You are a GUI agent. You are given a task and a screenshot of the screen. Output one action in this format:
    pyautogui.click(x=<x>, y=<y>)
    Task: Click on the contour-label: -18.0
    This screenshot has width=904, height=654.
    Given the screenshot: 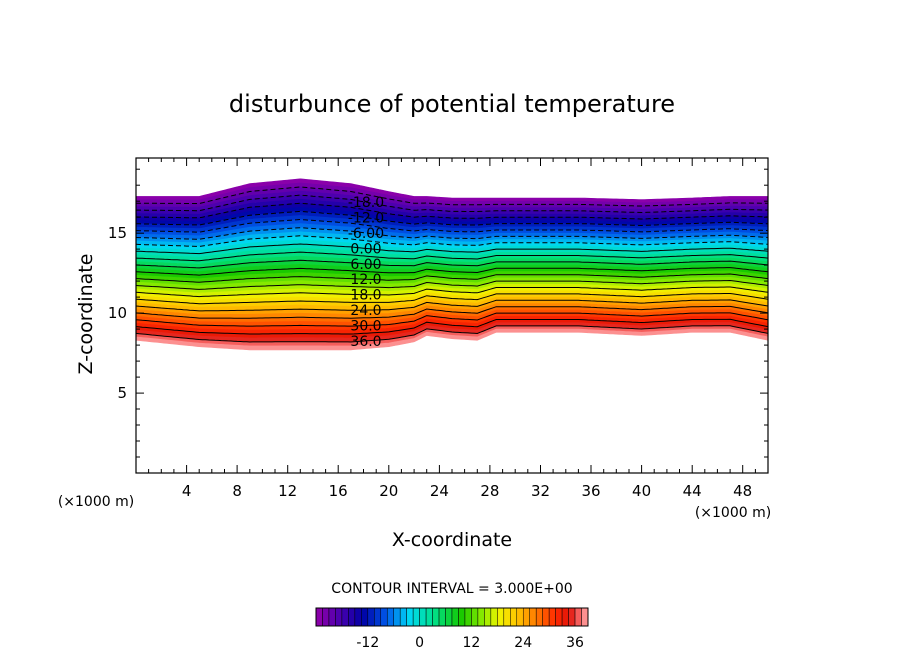 What is the action you would take?
    pyautogui.click(x=366, y=203)
    